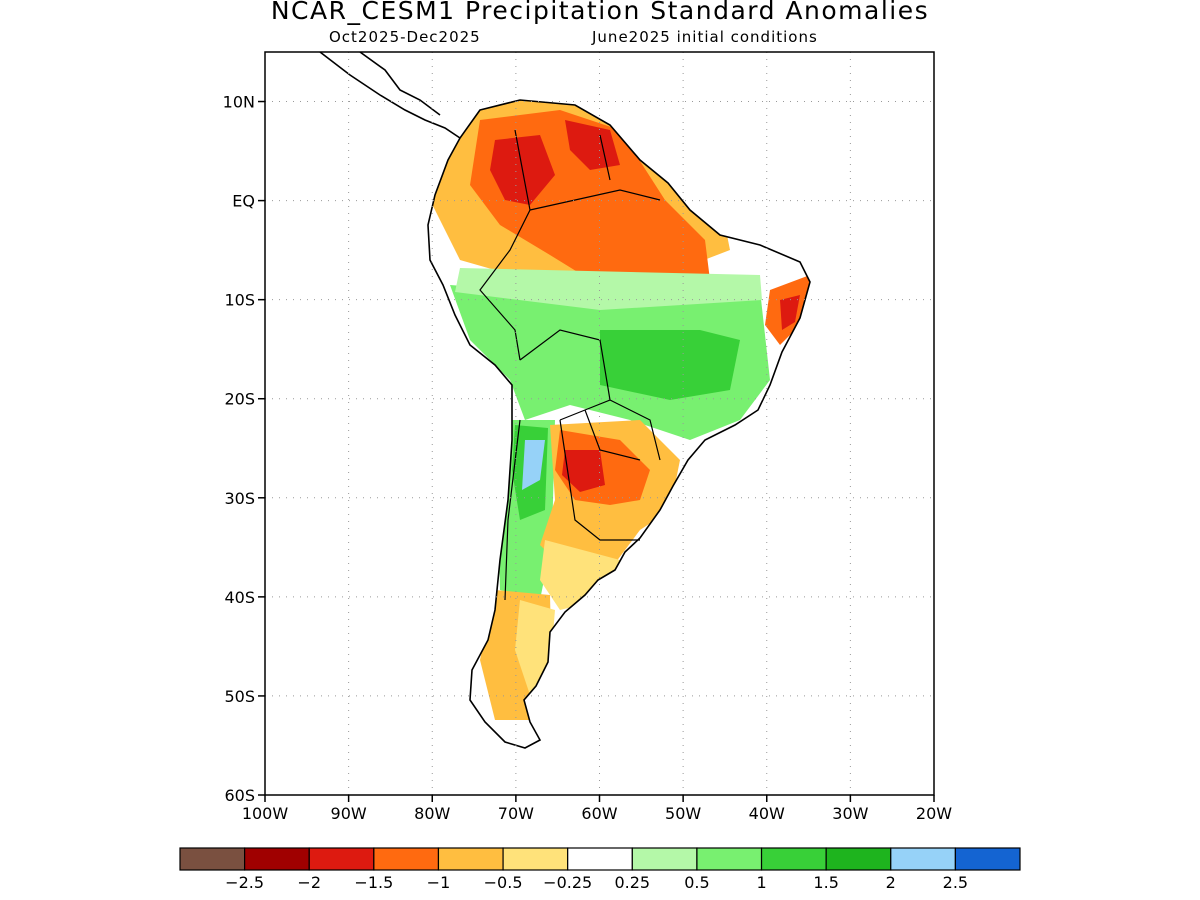  What do you see at coordinates (265, 813) in the screenshot?
I see `lon-tick-label: 100W` at bounding box center [265, 813].